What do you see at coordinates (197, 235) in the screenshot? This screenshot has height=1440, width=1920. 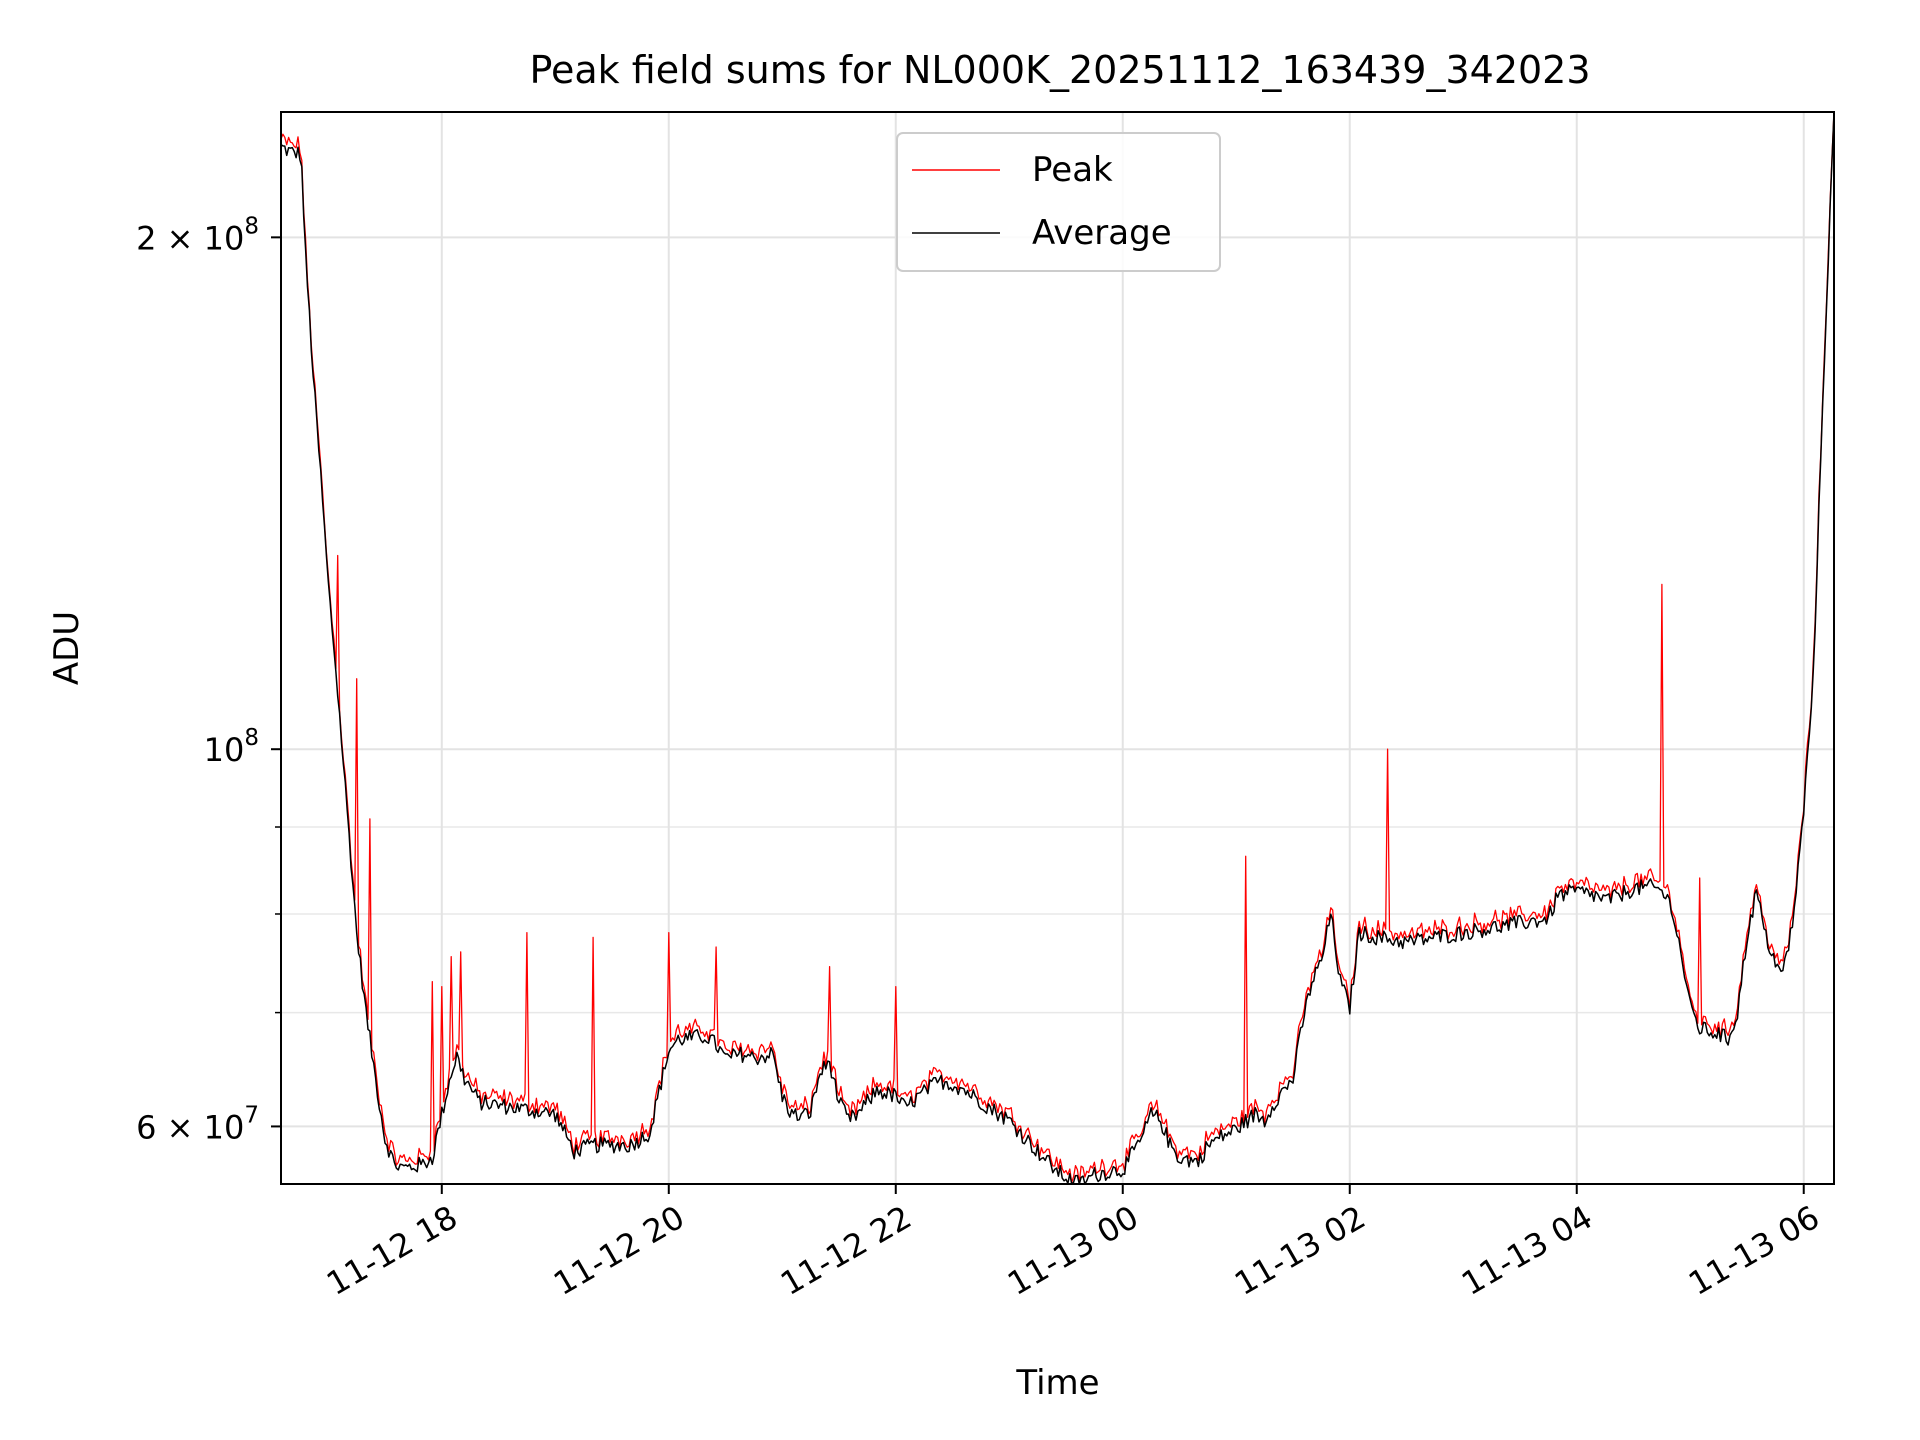 I see `y-tick-label: 2 × 108` at bounding box center [197, 235].